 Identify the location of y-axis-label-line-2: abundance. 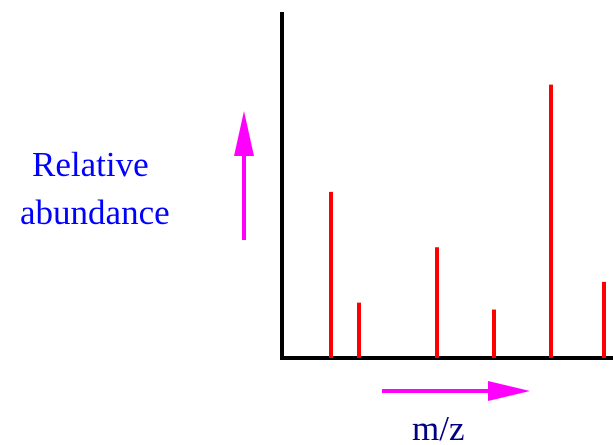
(95, 212).